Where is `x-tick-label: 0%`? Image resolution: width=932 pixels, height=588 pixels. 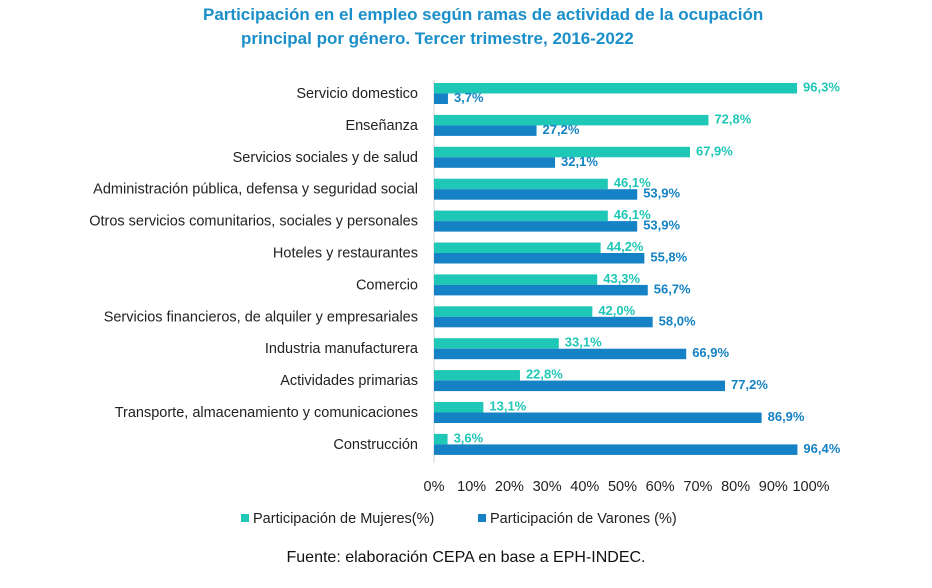
x-tick-label: 0% is located at coordinates (434, 487).